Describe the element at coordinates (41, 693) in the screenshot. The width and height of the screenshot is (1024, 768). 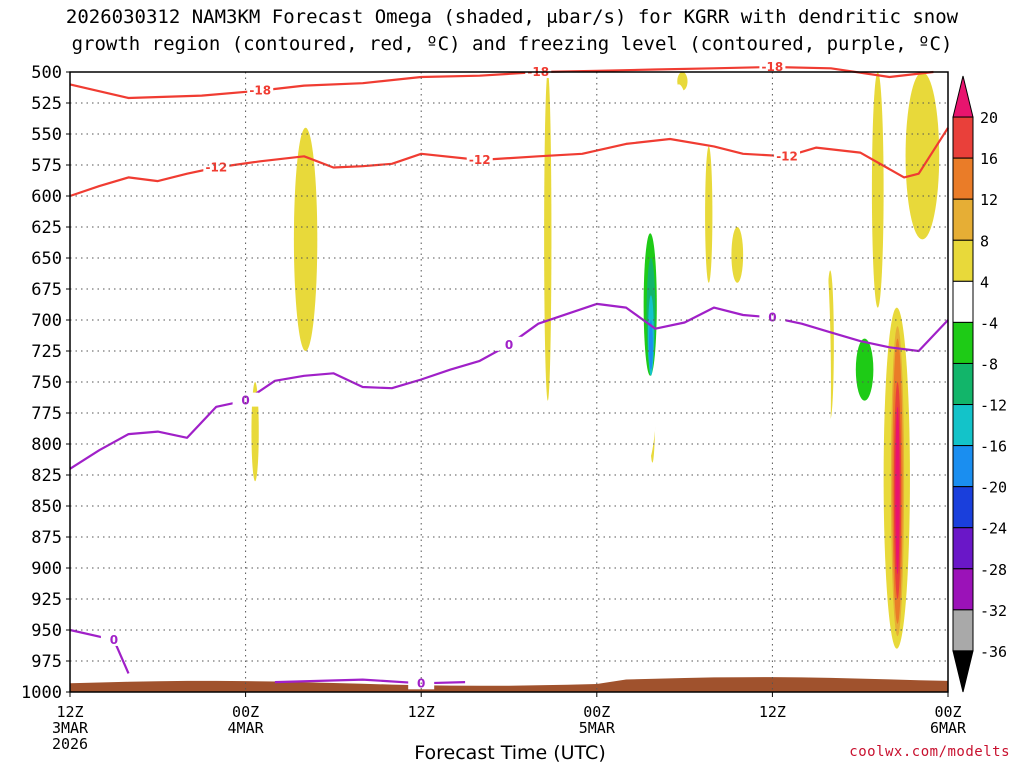
I see `y-tick-label: 1000` at that location.